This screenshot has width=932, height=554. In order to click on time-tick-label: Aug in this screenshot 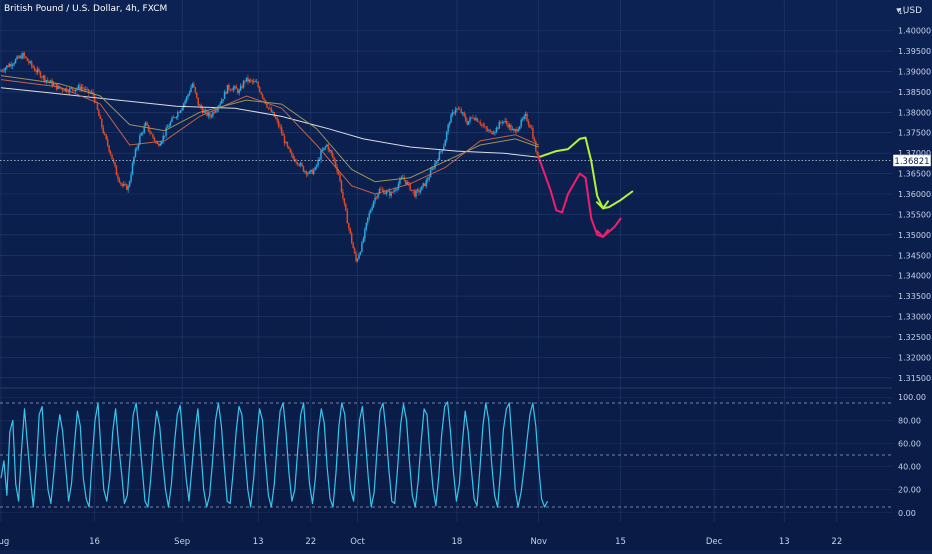, I will do `click(4, 542)`.